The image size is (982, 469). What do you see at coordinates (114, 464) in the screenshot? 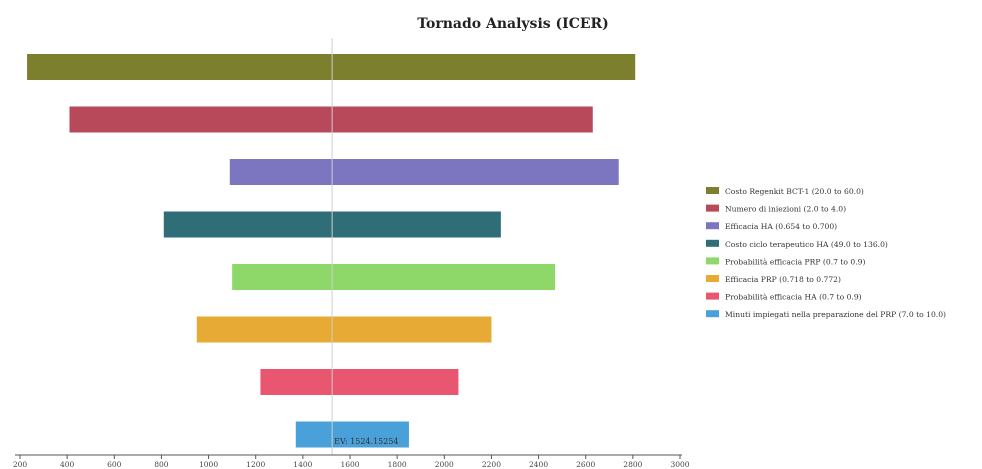
I see `x-tick-label: 600` at bounding box center [114, 464].